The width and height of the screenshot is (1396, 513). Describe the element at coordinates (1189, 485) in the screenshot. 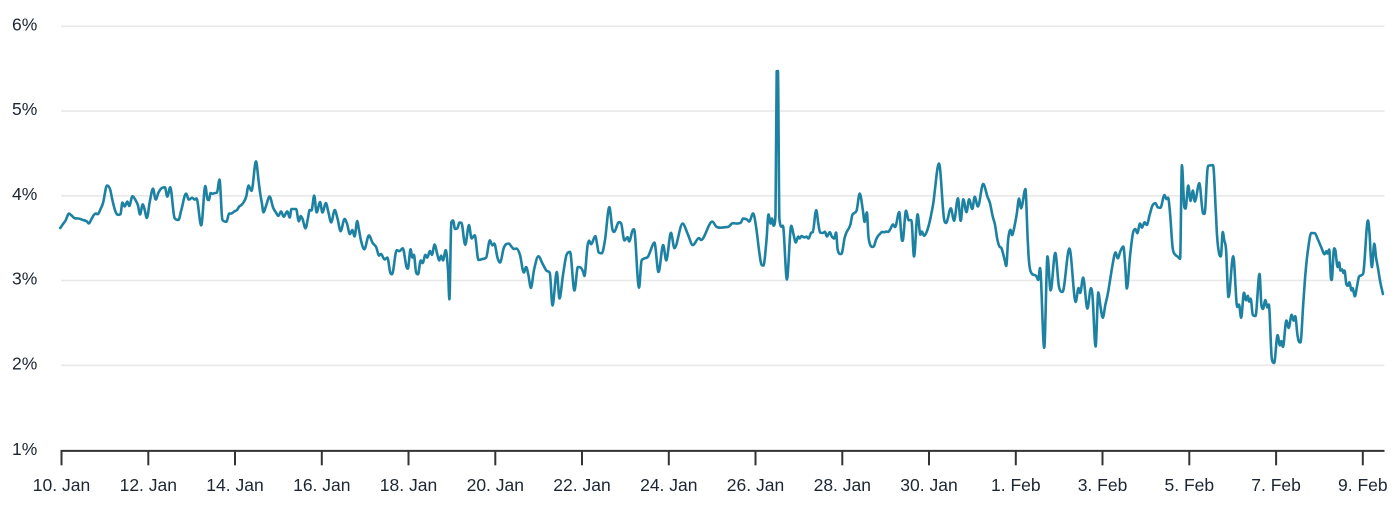

I see `svg-text: 5. Feb` at that location.